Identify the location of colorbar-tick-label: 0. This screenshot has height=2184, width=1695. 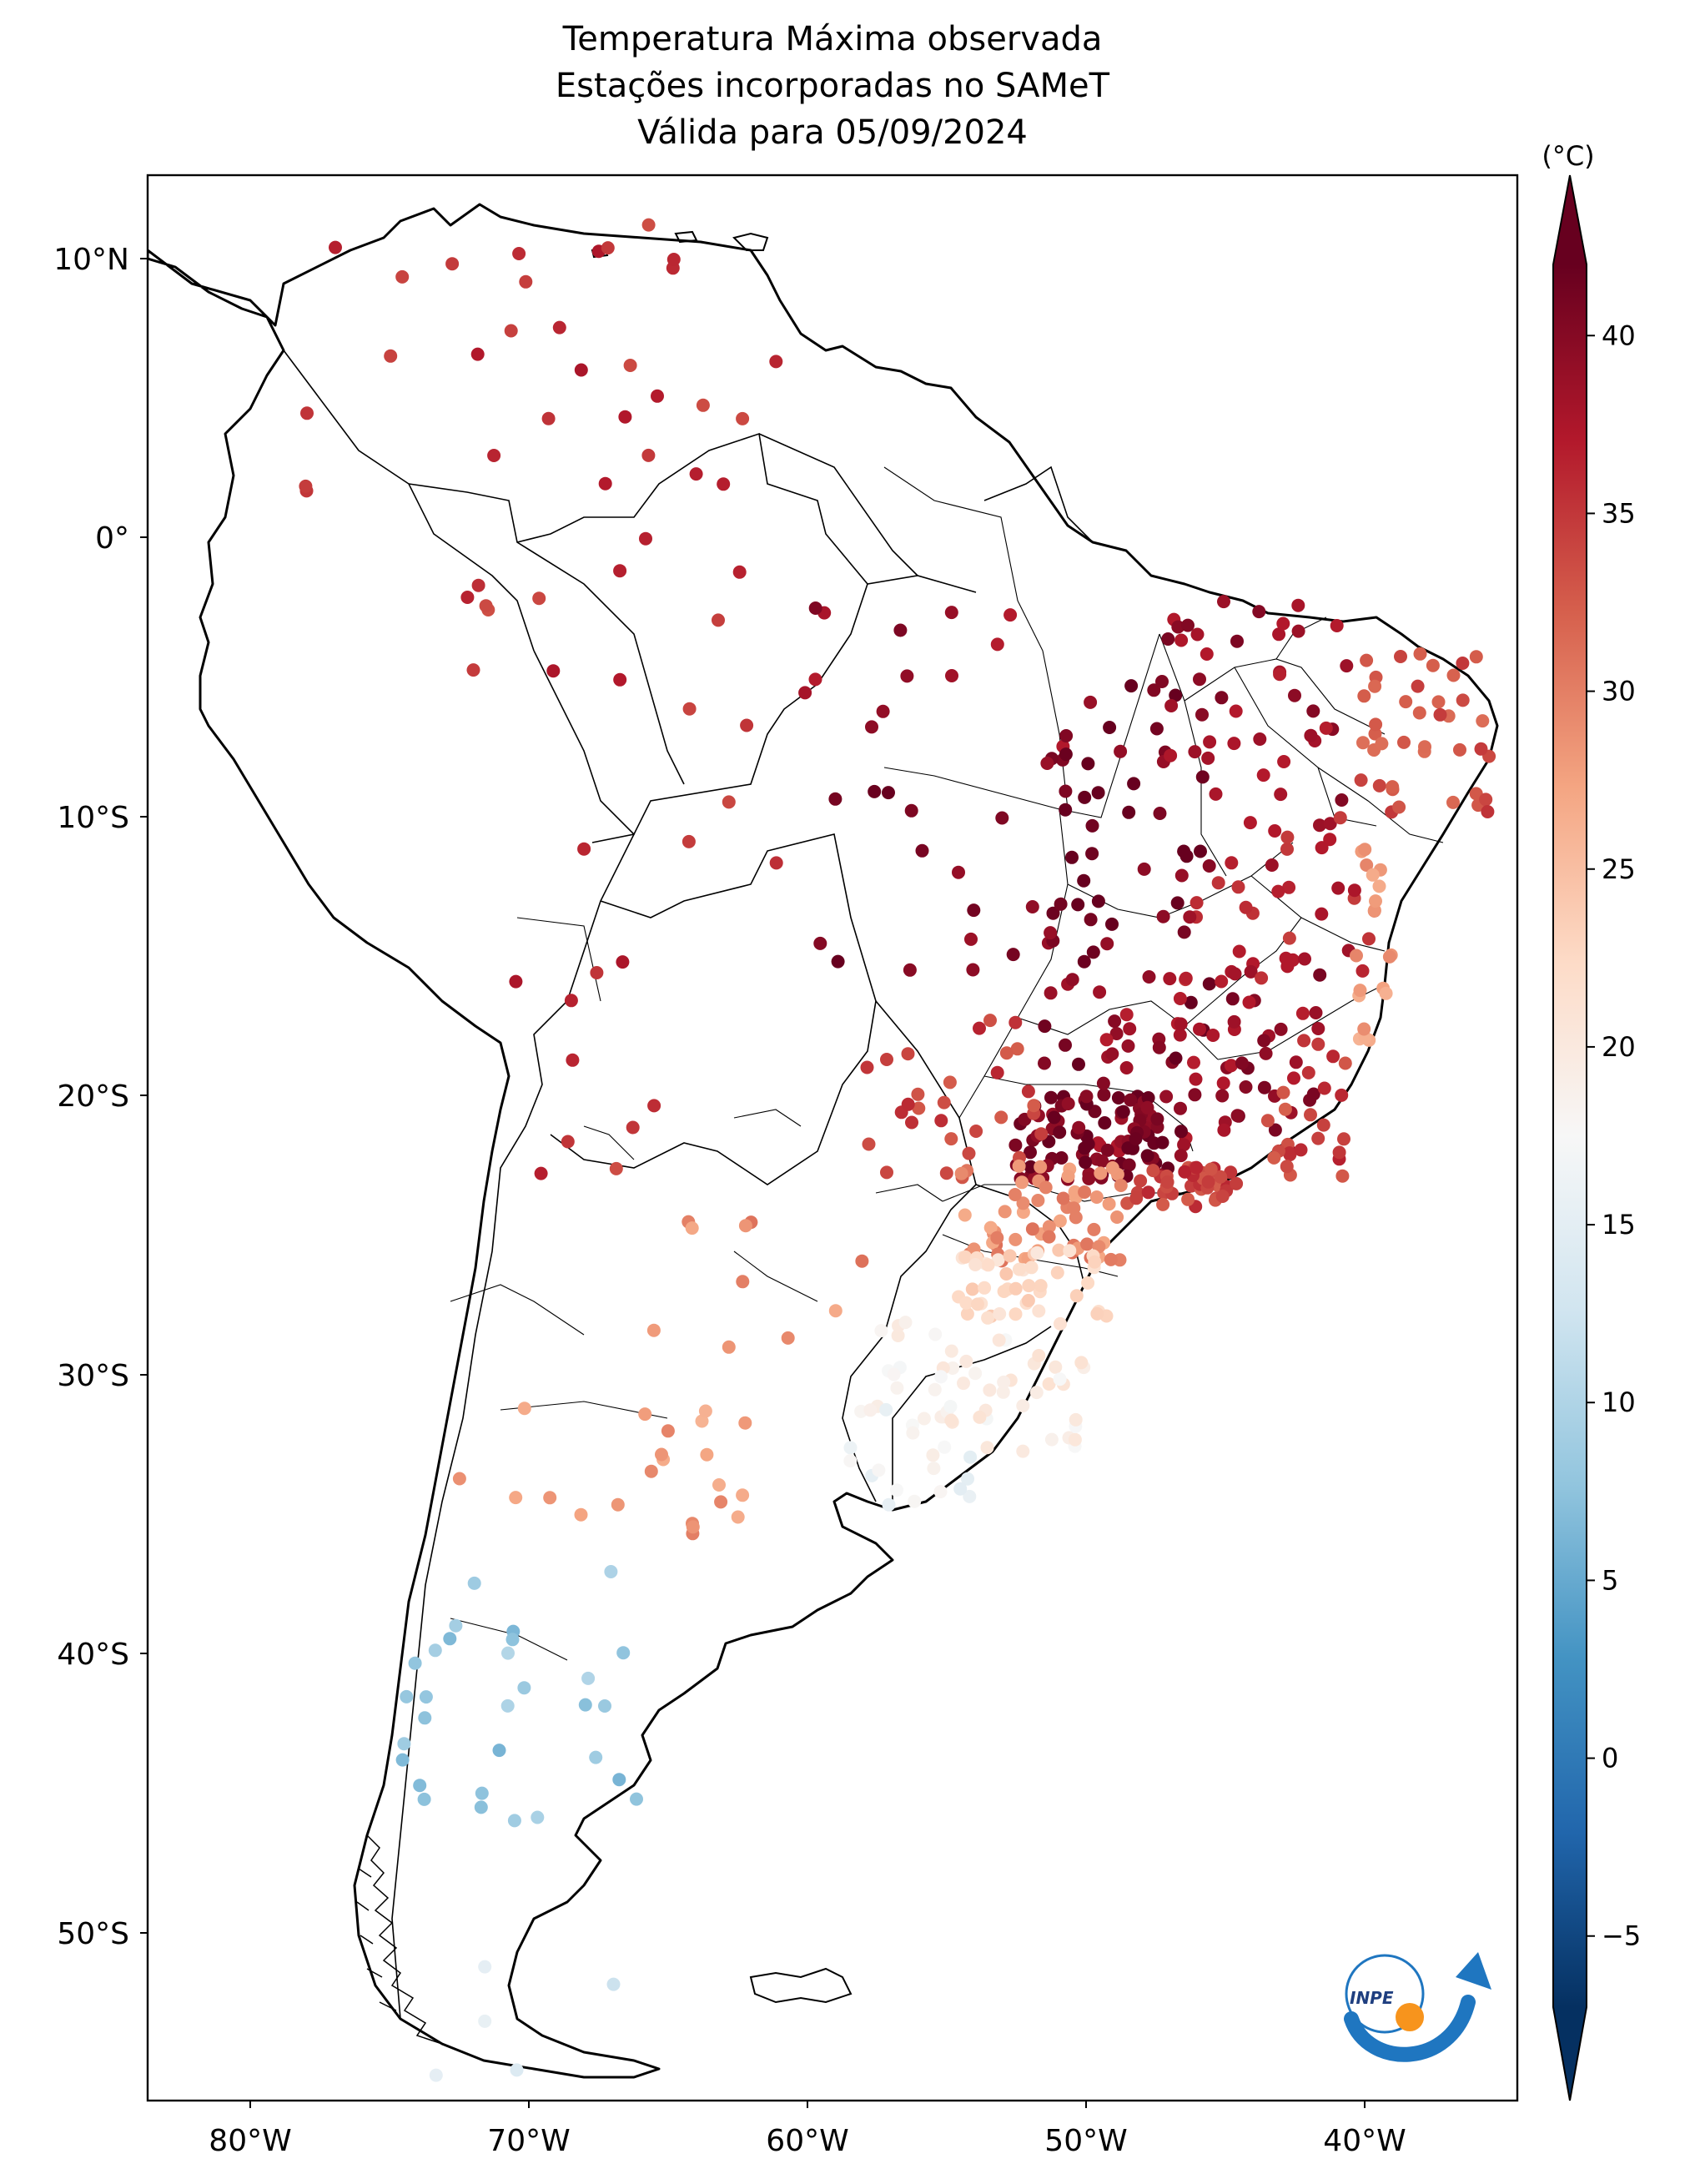
(1610, 1758).